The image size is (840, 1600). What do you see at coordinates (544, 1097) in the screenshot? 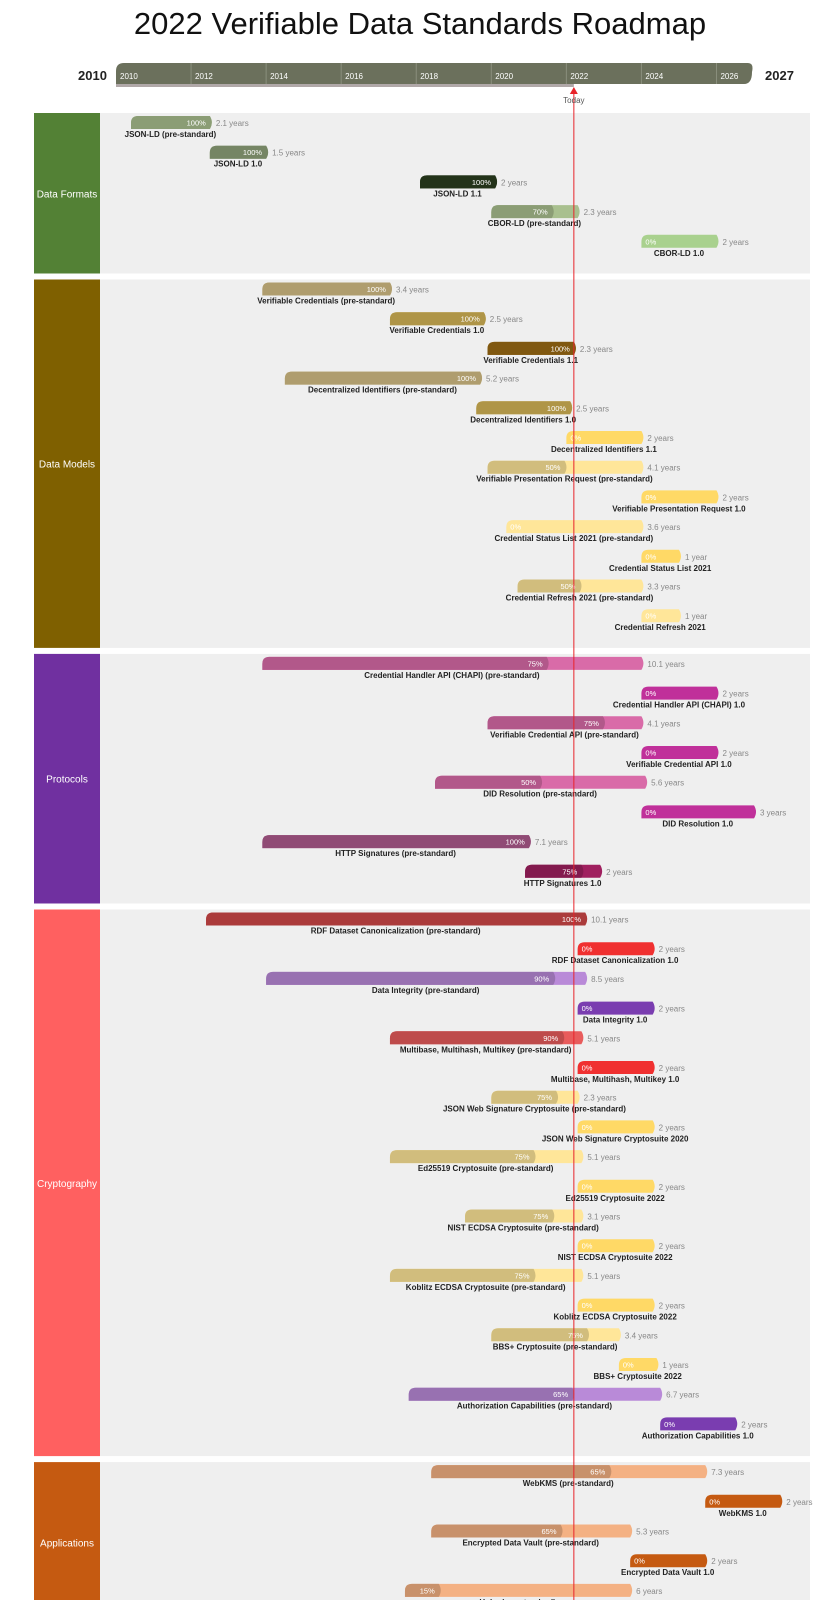
I see `task-progress-label: 75%` at bounding box center [544, 1097].